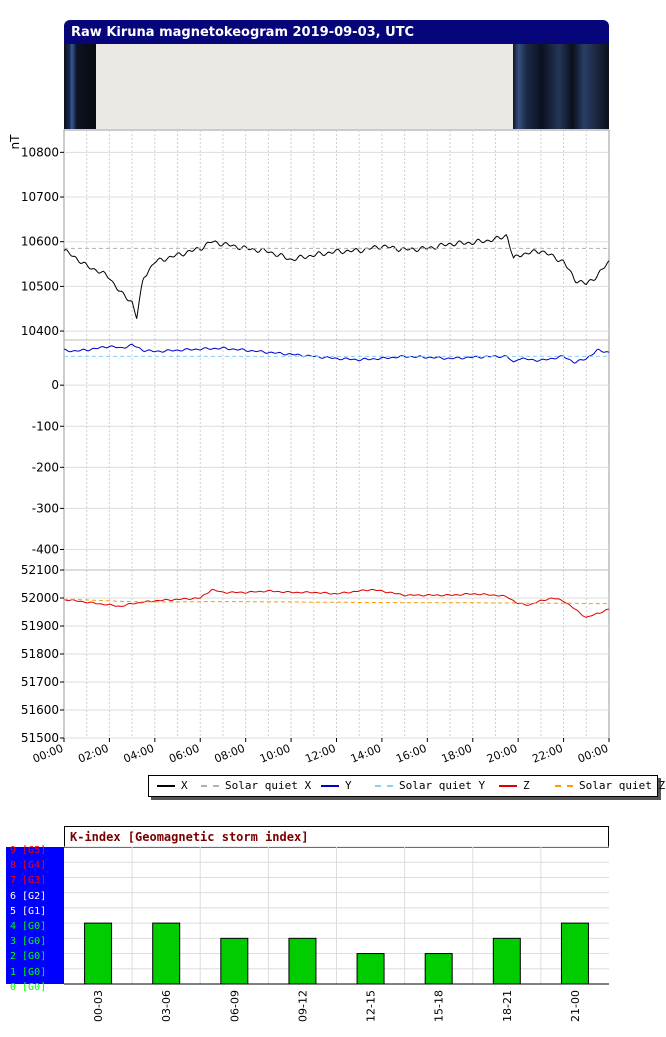 The width and height of the screenshot is (666, 1037). What do you see at coordinates (234, 1006) in the screenshot?
I see `k-category-label: 06-09` at bounding box center [234, 1006].